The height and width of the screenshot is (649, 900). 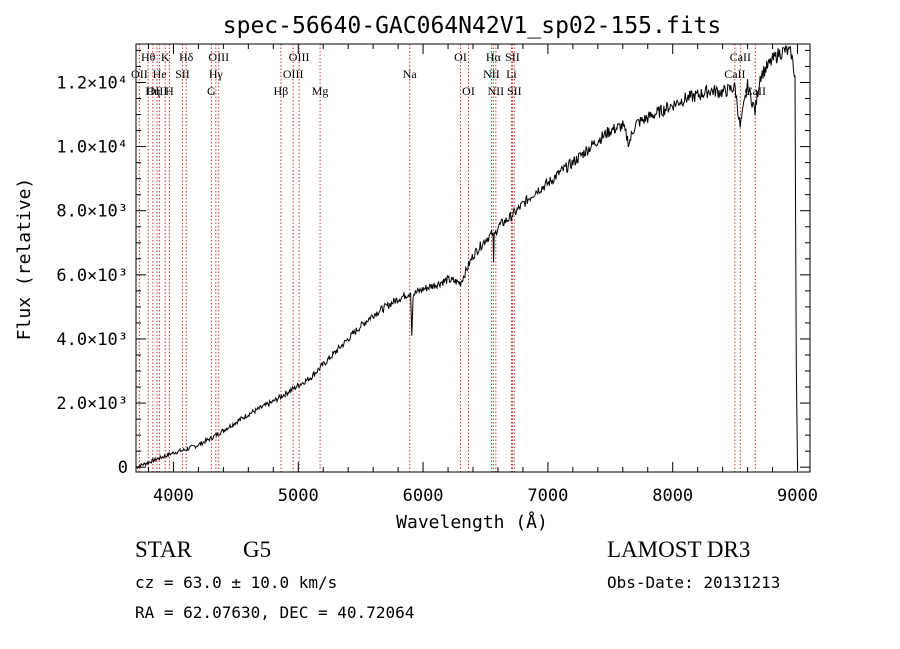 What do you see at coordinates (92, 340) in the screenshot?
I see `y-tick-label: 4.0×10³` at bounding box center [92, 340].